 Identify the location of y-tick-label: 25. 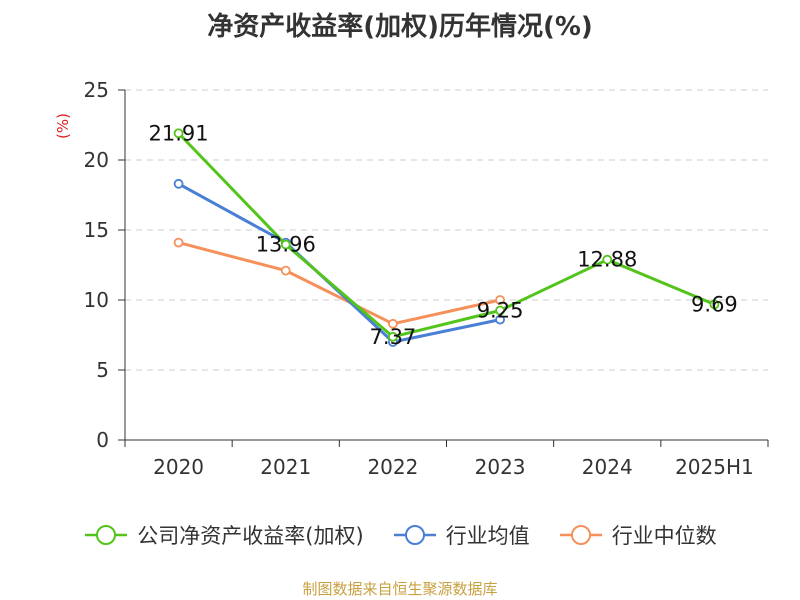
(96, 90).